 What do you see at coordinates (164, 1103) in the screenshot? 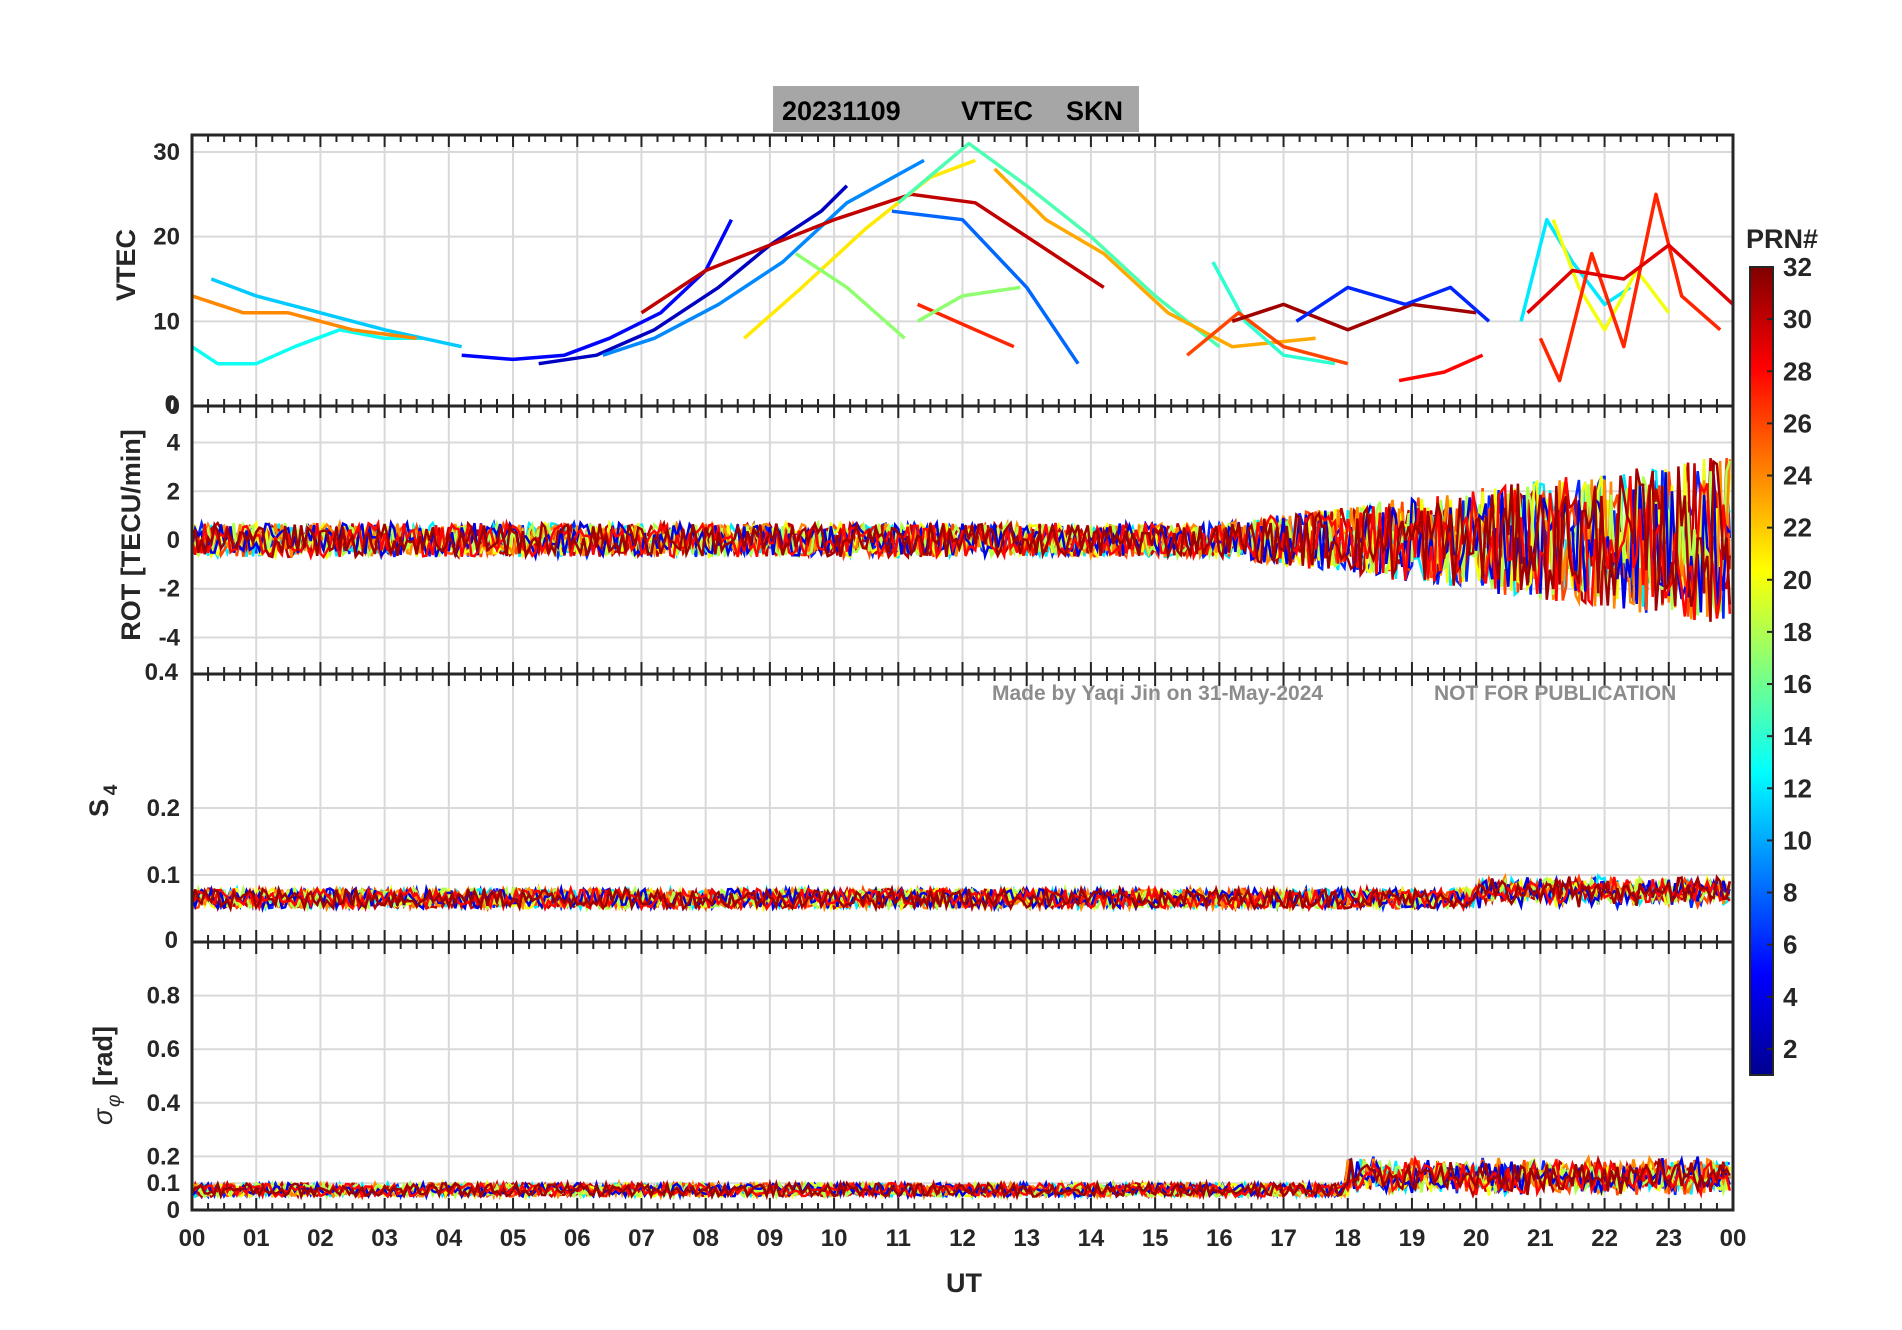
I see `sigma_phi-ytick-label: 0.4` at bounding box center [164, 1103].